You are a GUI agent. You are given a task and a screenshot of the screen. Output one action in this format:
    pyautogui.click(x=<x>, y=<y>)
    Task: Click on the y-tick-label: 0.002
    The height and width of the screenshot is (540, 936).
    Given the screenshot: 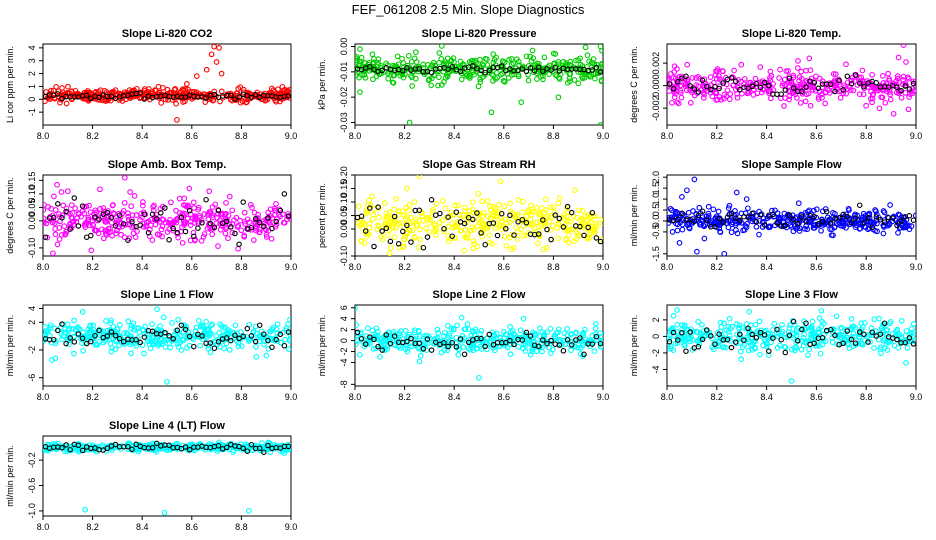 What is the action you would take?
    pyautogui.click(x=656, y=63)
    